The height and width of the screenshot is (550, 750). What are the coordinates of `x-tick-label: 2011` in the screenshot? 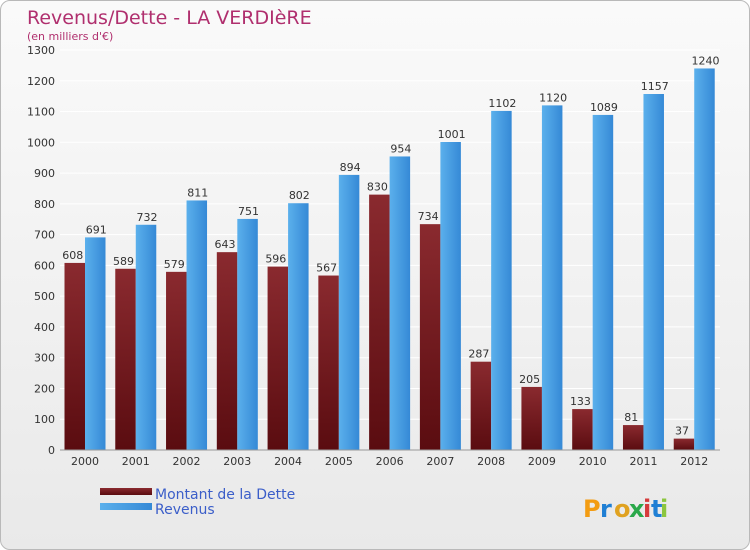 It's located at (643, 461).